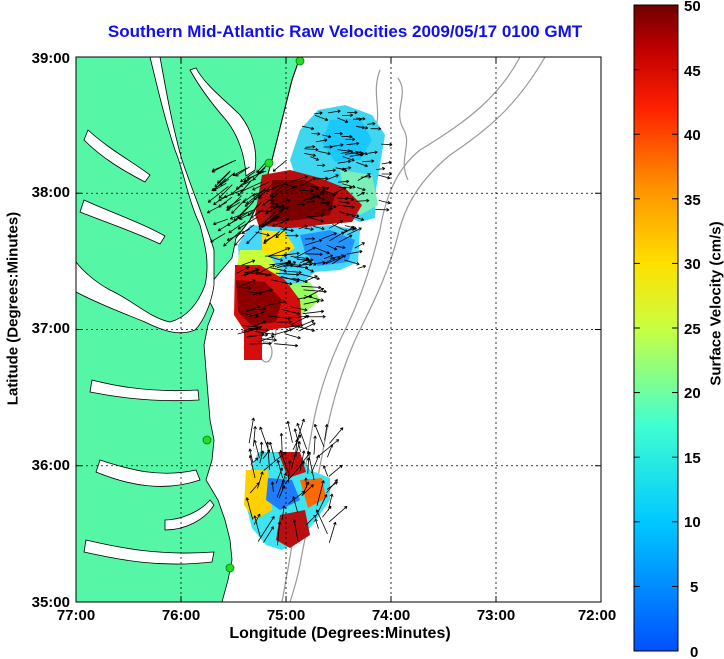 The width and height of the screenshot is (724, 659). Describe the element at coordinates (694, 651) in the screenshot. I see `colorbar-tick-label: 0` at that location.